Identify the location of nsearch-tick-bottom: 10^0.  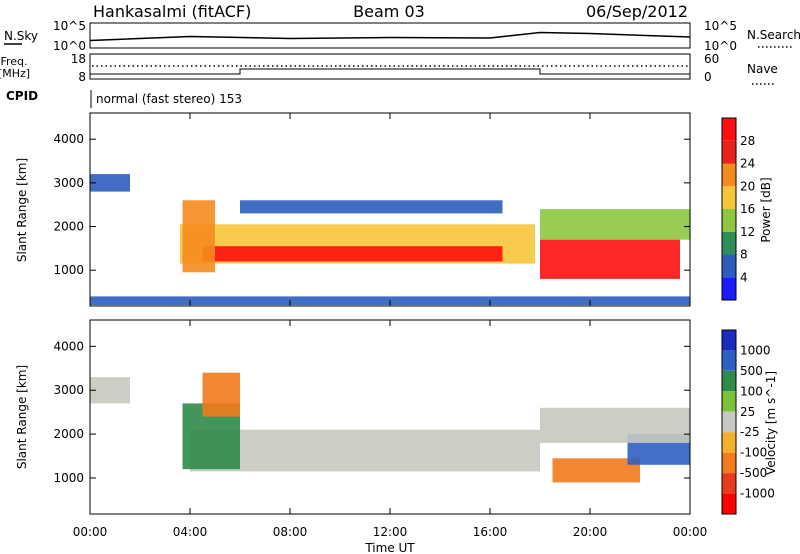
(720, 46).